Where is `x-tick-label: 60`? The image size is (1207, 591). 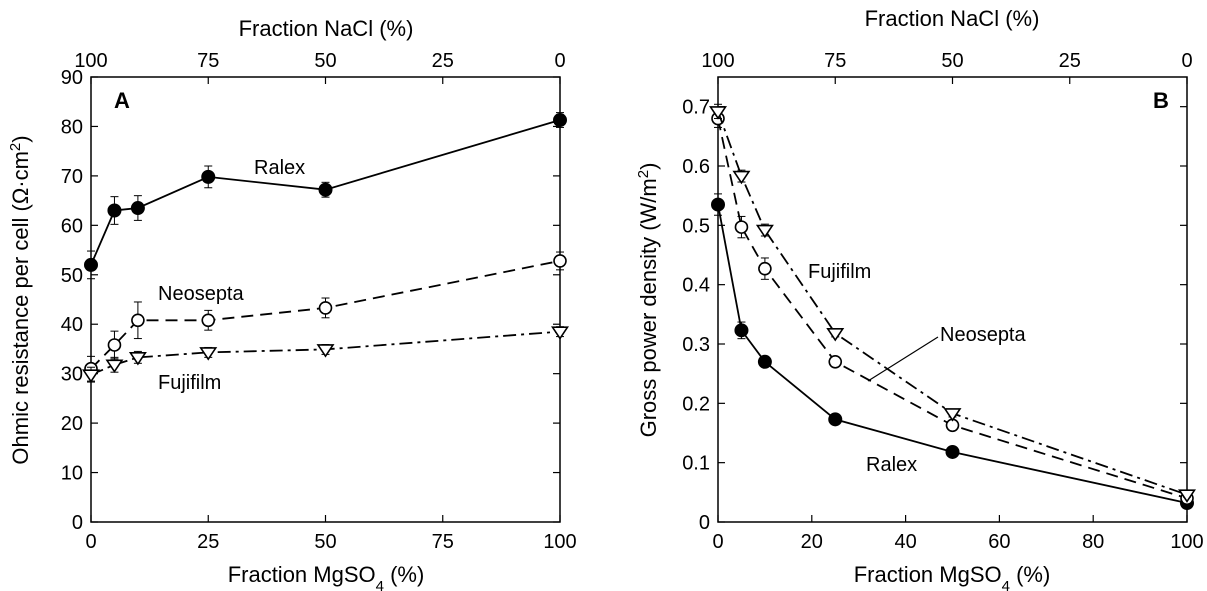
x-tick-label: 60 is located at coordinates (999, 542).